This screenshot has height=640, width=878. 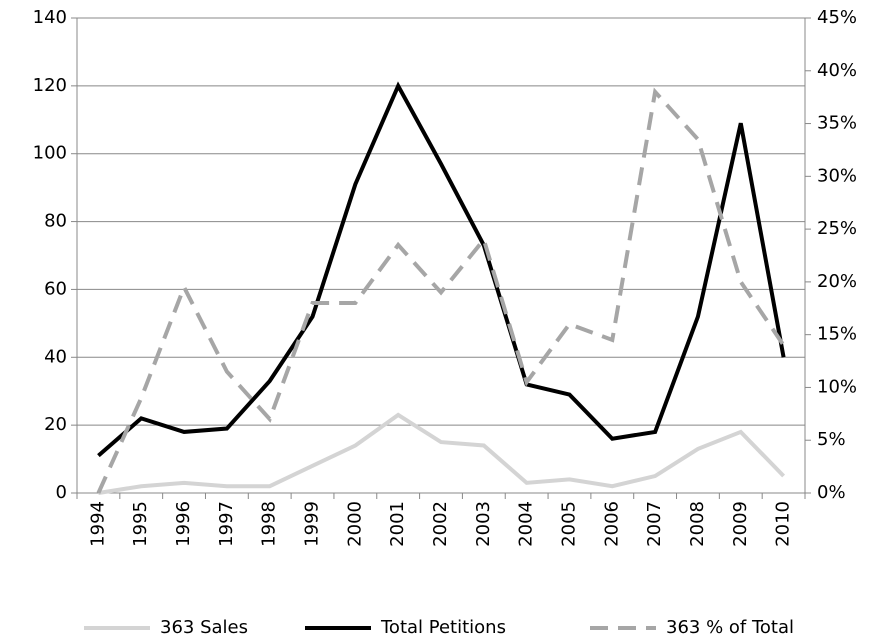 What do you see at coordinates (837, 70) in the screenshot?
I see `y2-tick-label: 40%` at bounding box center [837, 70].